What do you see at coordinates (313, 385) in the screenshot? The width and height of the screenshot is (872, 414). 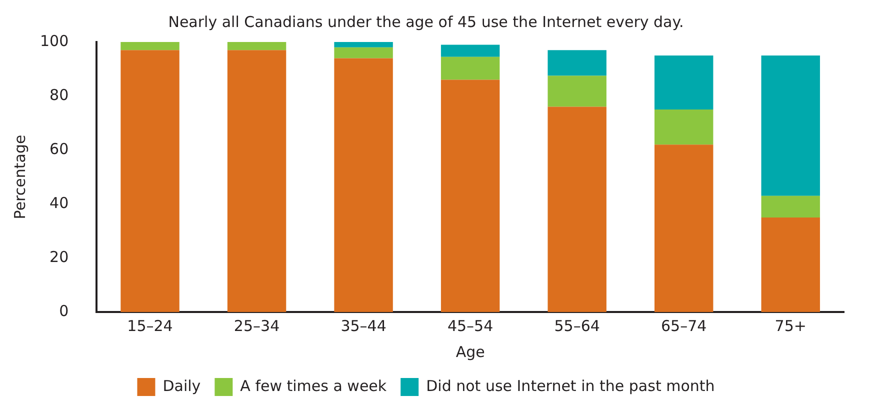 I see `legend-label: A few times a week` at bounding box center [313, 385].